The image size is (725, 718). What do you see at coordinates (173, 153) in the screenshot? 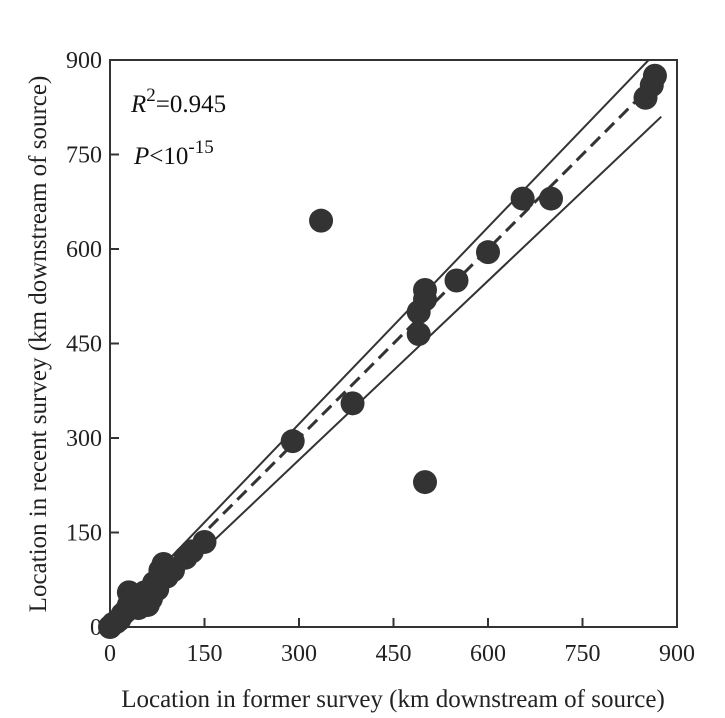
I see `p-value-annotation: P<10-15` at bounding box center [173, 153].